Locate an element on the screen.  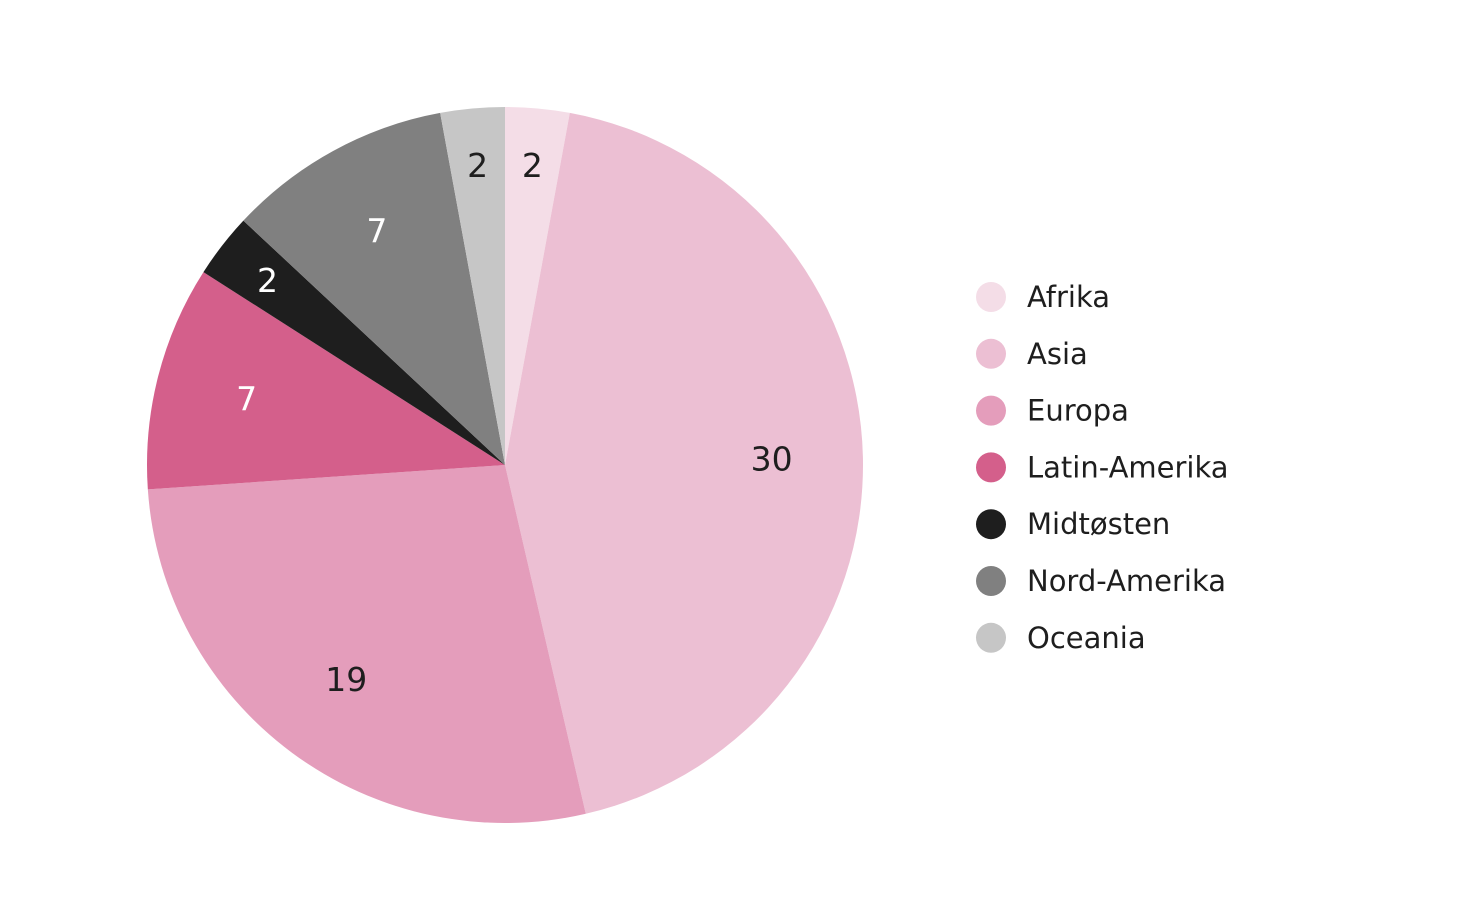
legend-label: Nord-Amerika is located at coordinates (1126, 581).